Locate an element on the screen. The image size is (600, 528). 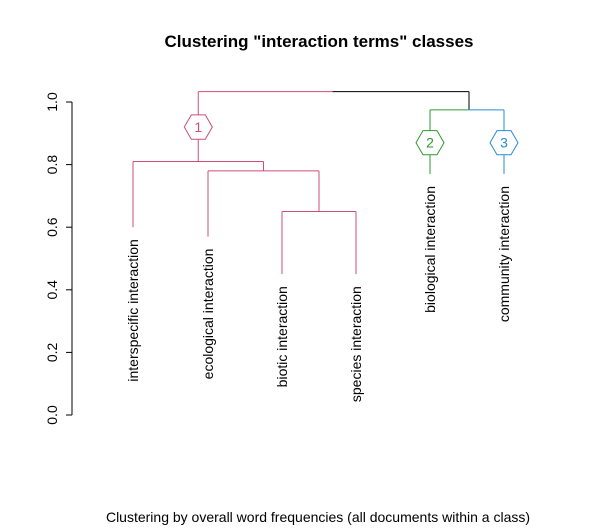
chart-title: Clustering "interaction terms" classes is located at coordinates (318, 41).